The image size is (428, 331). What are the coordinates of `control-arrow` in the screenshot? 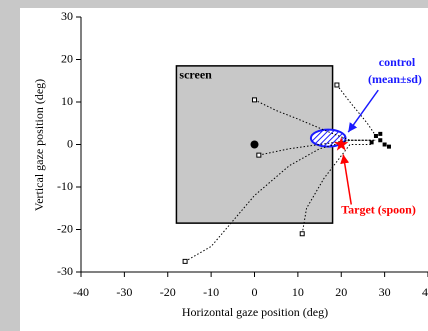 It's located at (363, 111).